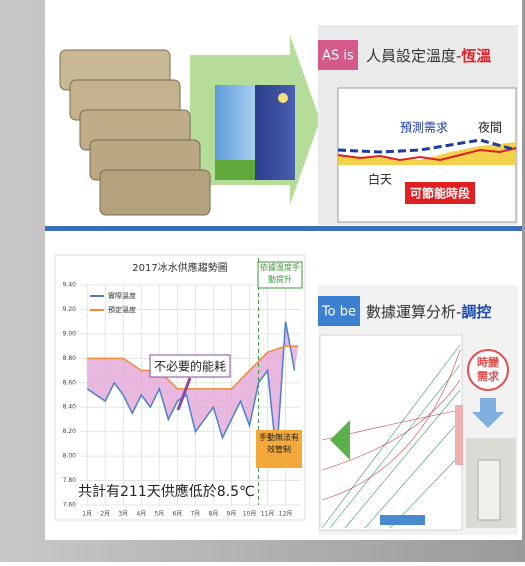 The height and width of the screenshot is (566, 525). What do you see at coordinates (214, 514) in the screenshot?
I see `x-tick-label: 8月` at bounding box center [214, 514].